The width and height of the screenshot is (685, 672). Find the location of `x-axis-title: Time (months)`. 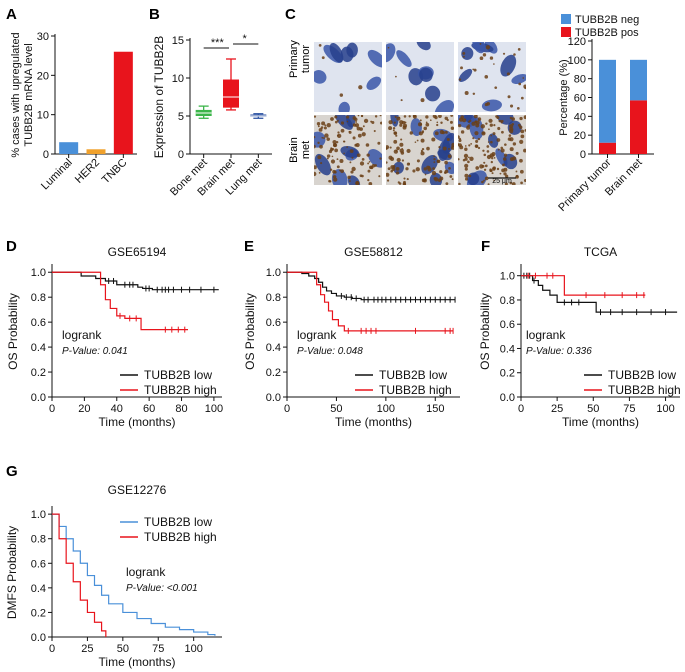

x-axis-title: Time (months) is located at coordinates (373, 422).